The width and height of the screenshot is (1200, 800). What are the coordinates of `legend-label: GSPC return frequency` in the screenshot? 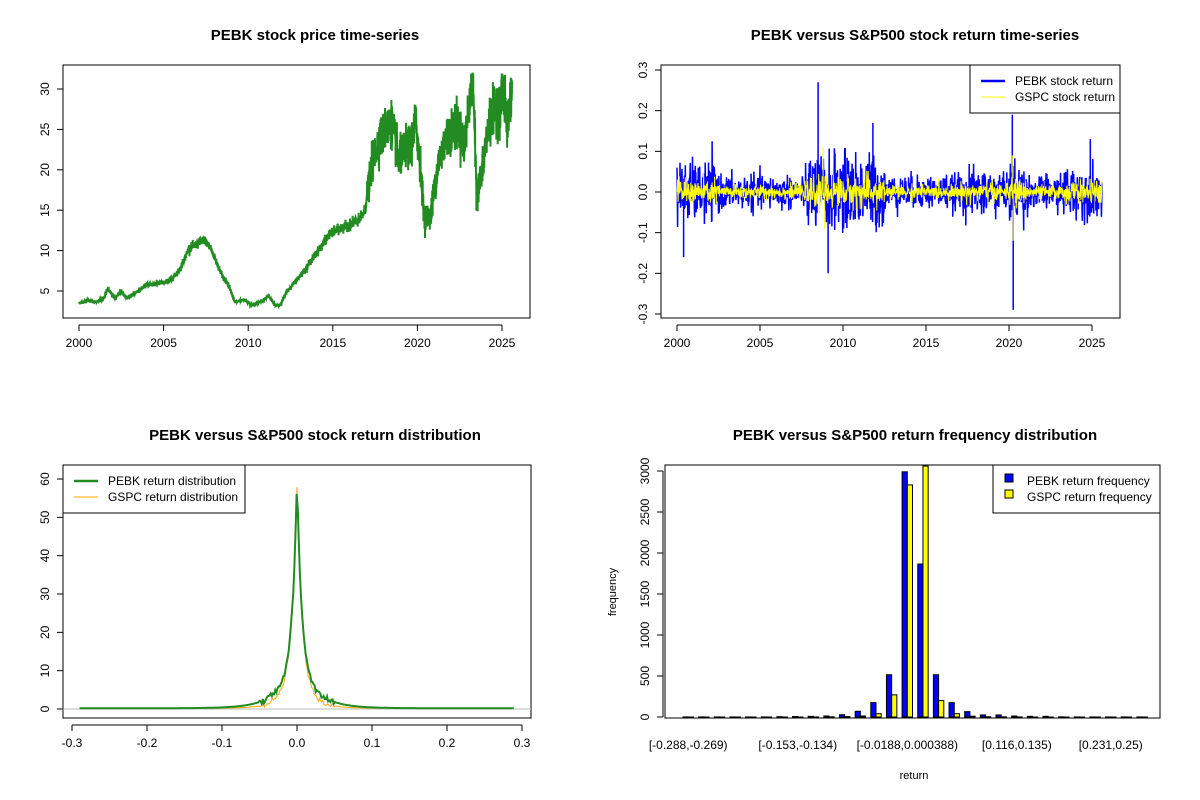 It's located at (1089, 497).